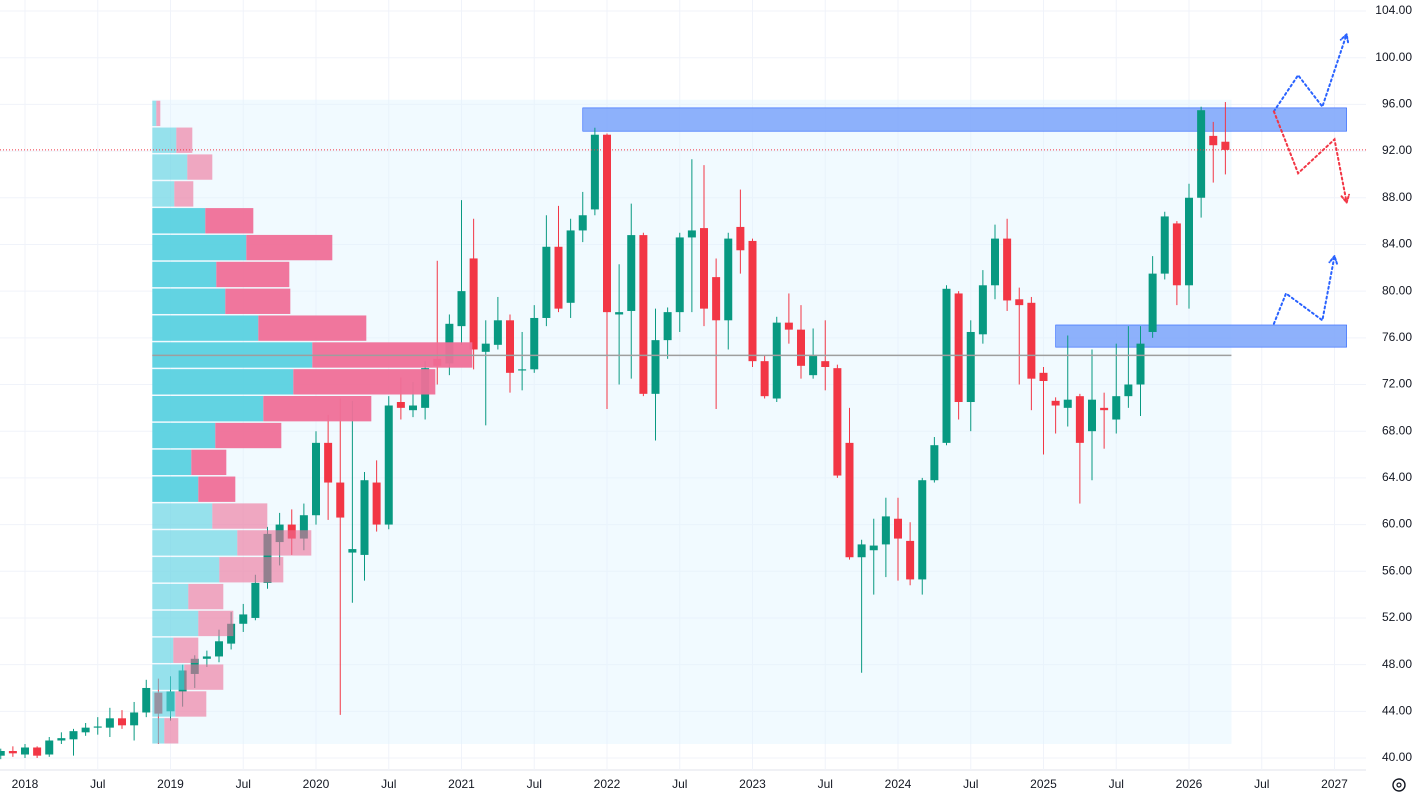 This screenshot has height=797, width=1420. What do you see at coordinates (964, 119) in the screenshot?
I see `zone` at bounding box center [964, 119].